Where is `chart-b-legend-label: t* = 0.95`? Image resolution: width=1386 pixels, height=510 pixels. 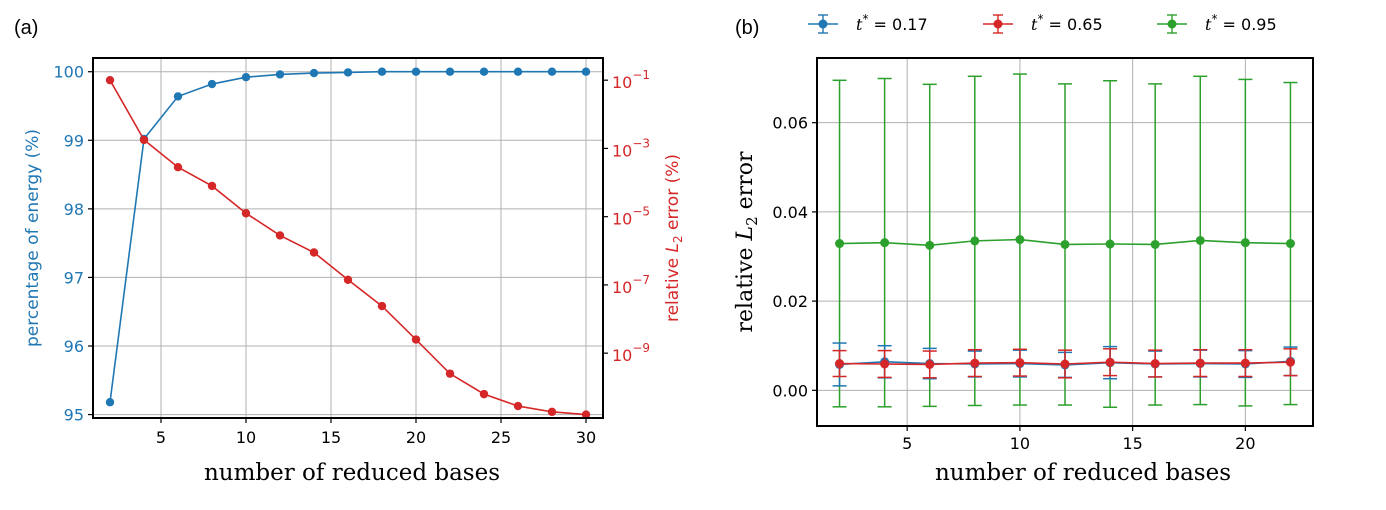
chart-b-legend-label: t* = 0.95 is located at coordinates (1241, 23).